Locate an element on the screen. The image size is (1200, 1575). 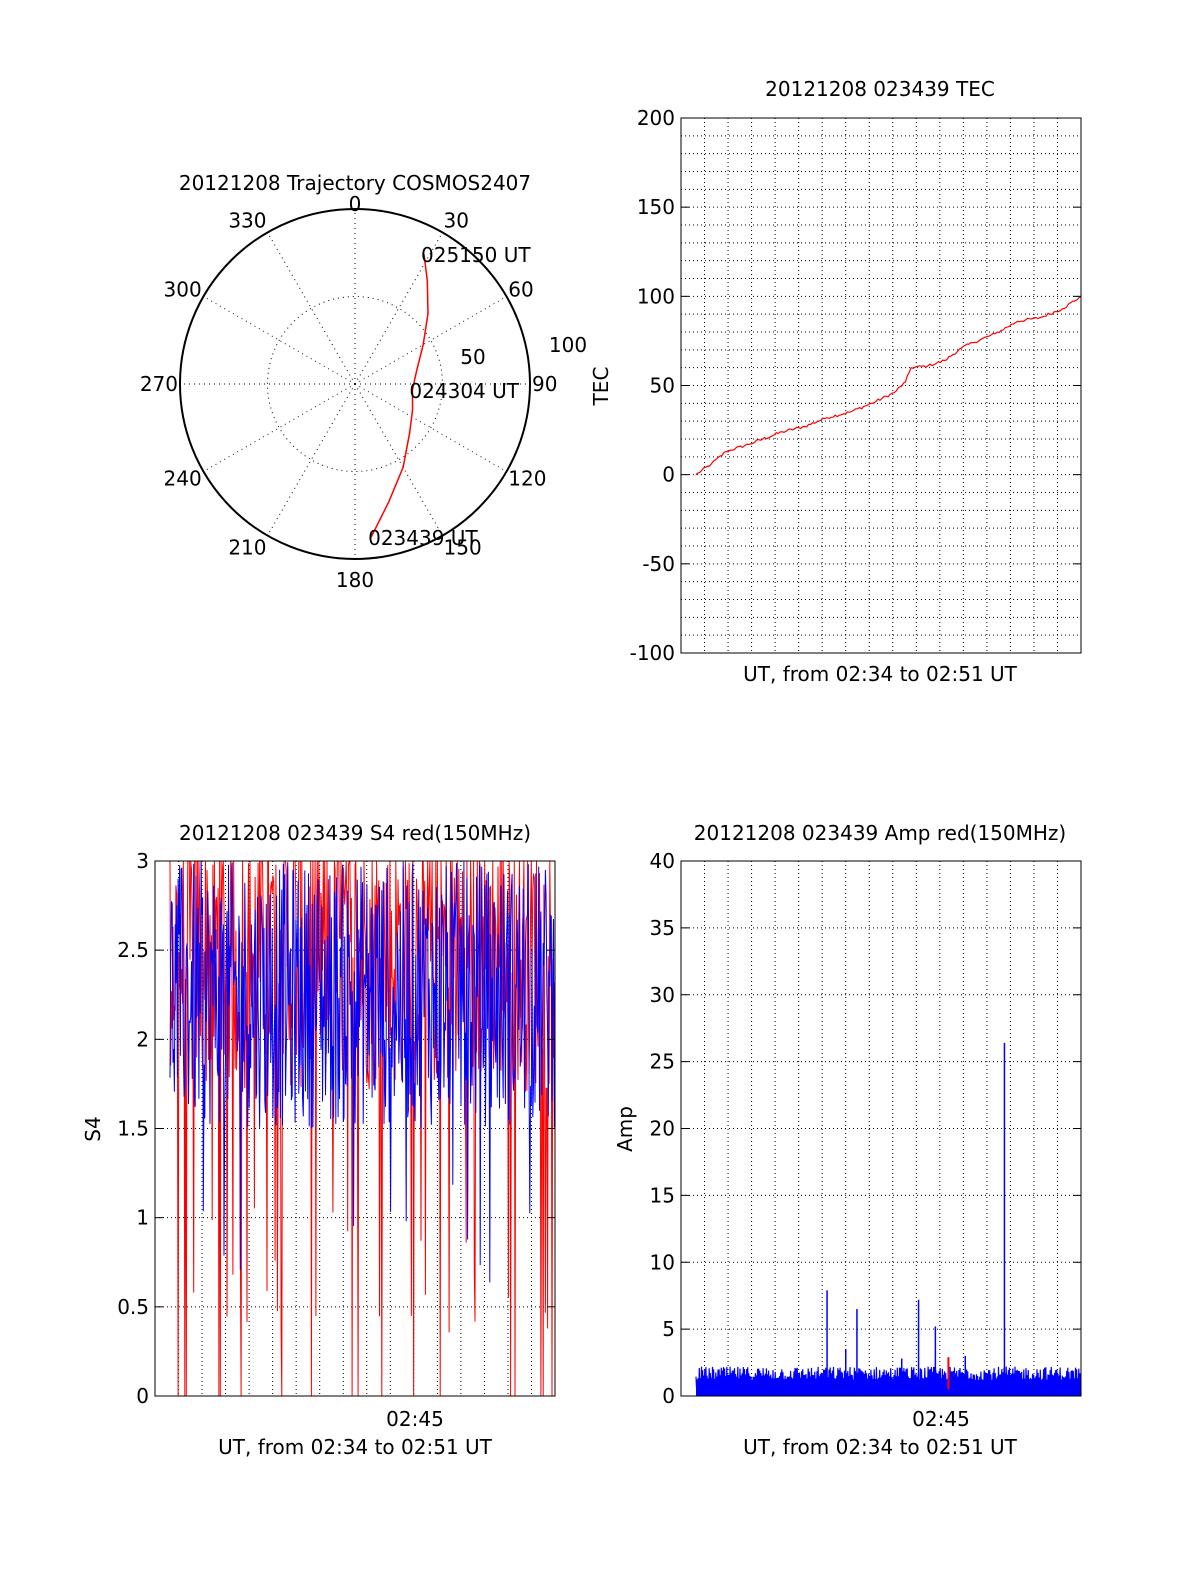
s4-red-line is located at coordinates (362, 1128).